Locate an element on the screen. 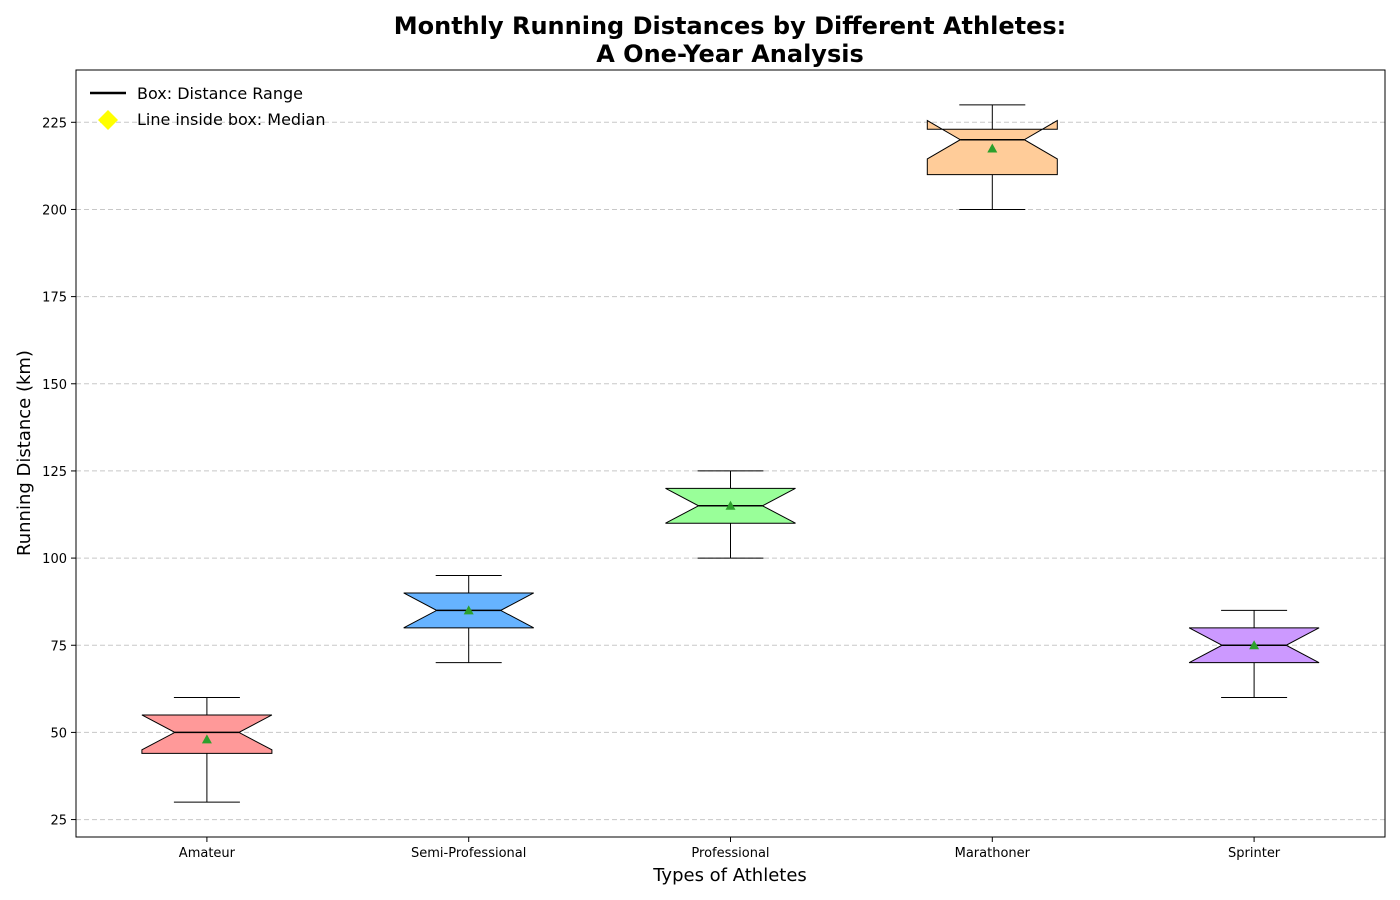 This screenshot has height=900, width=1400. y-axis-ticks: 25 50 75 100 125 150 175 200 225 is located at coordinates (59, 472).